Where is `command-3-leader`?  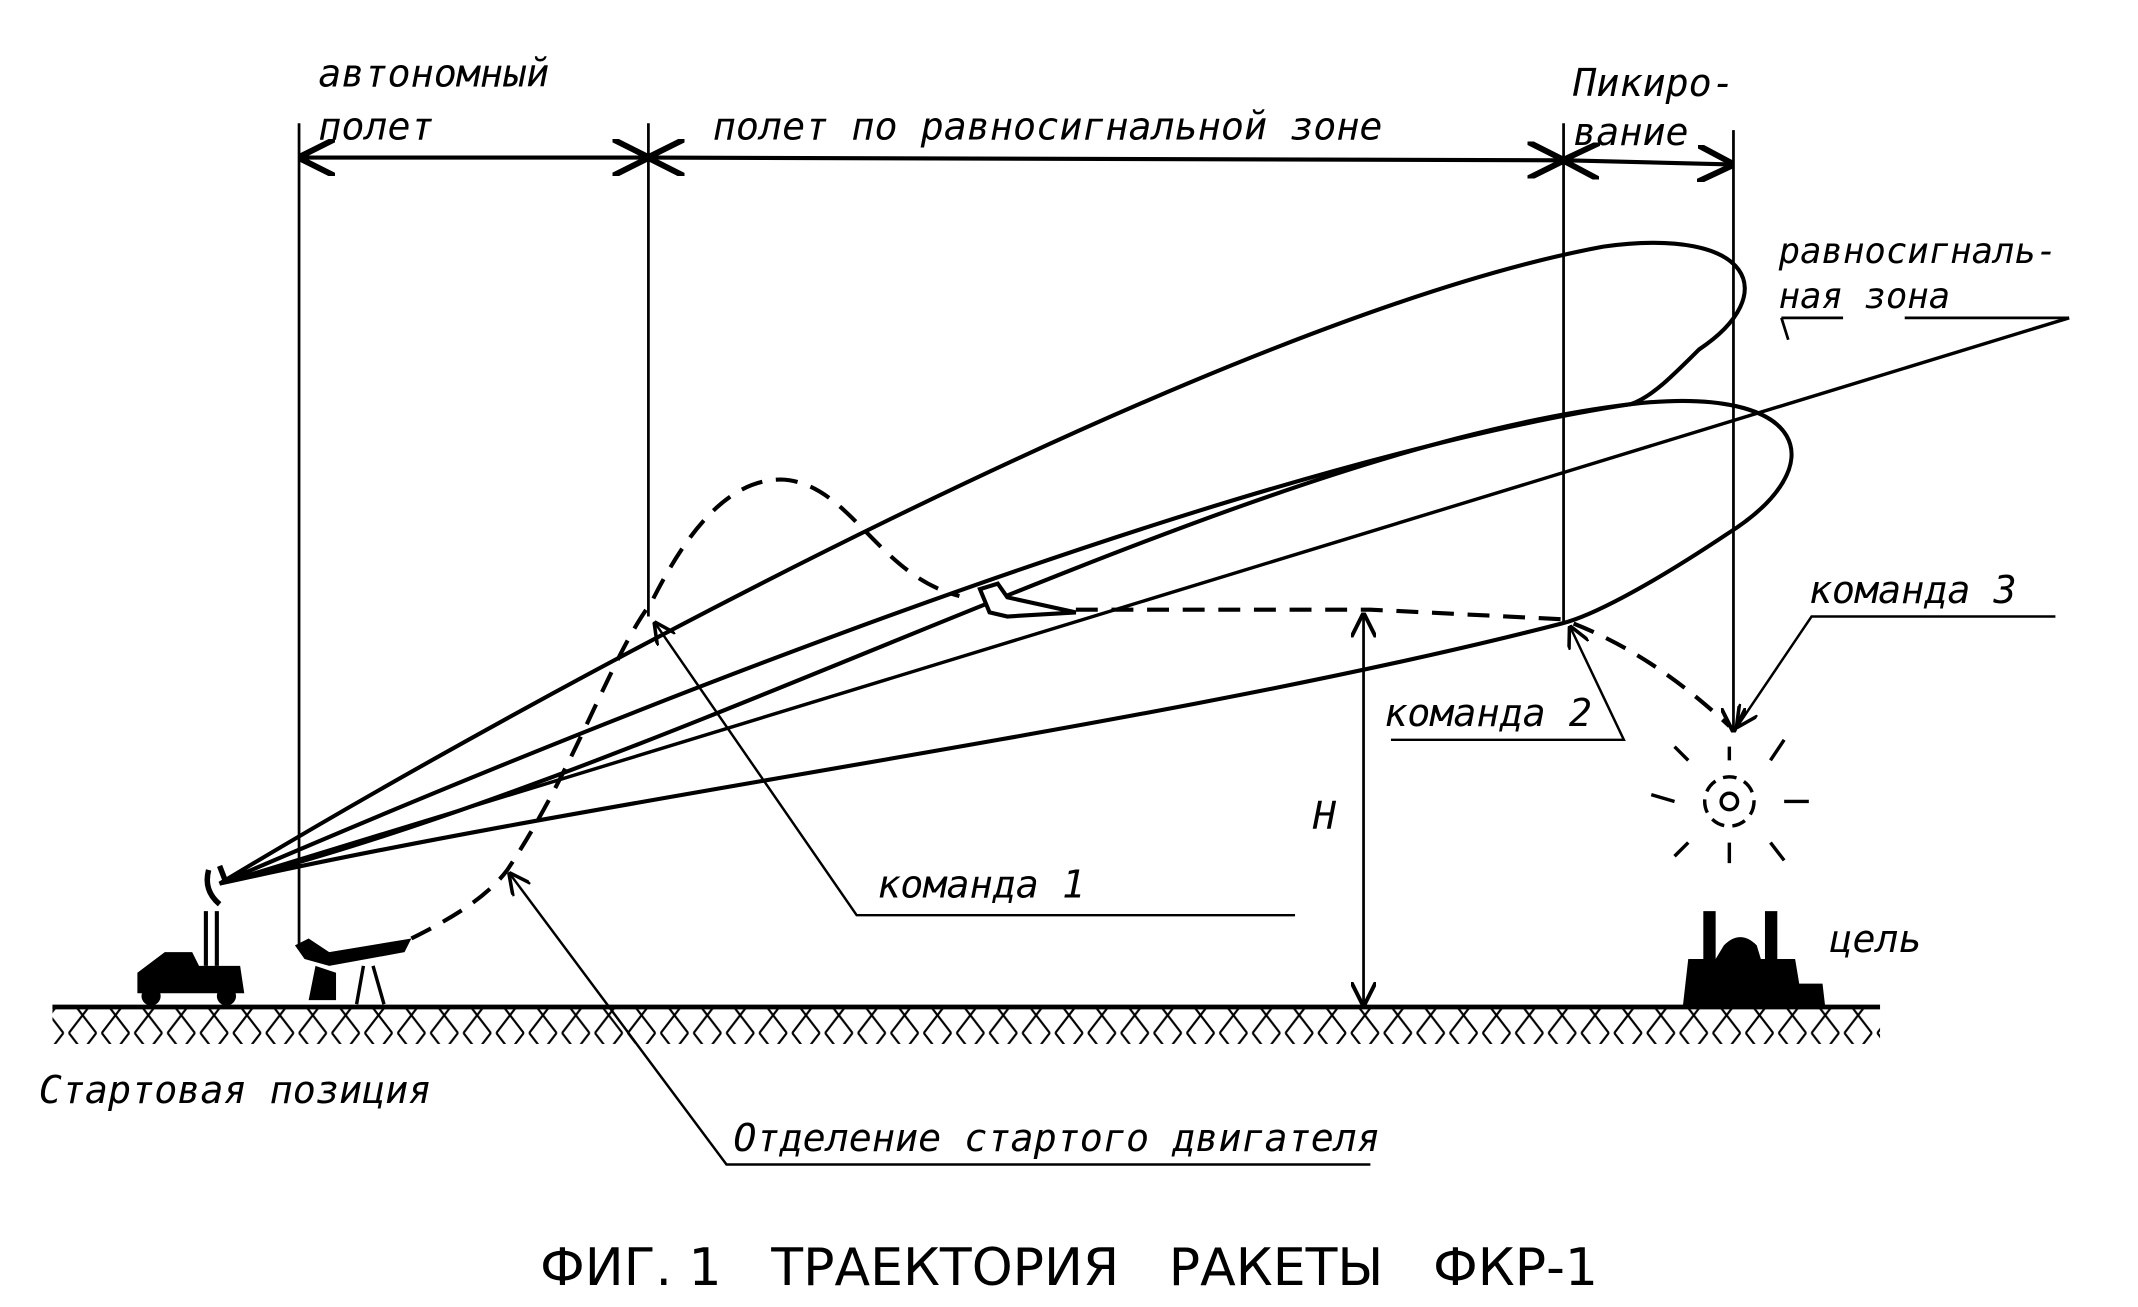
command-3-leader is located at coordinates (1897, 671).